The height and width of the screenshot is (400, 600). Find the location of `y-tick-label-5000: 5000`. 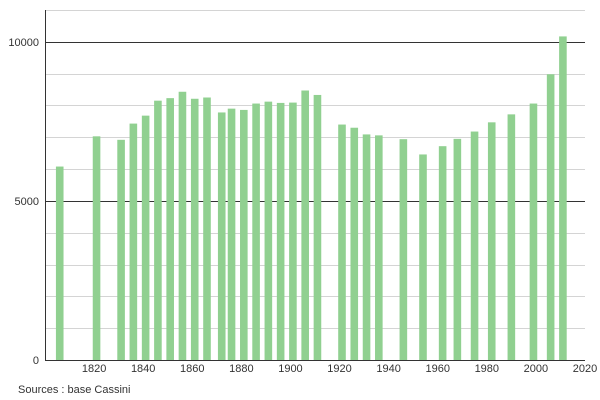

y-tick-label-5000: 5000 is located at coordinates (27, 202).